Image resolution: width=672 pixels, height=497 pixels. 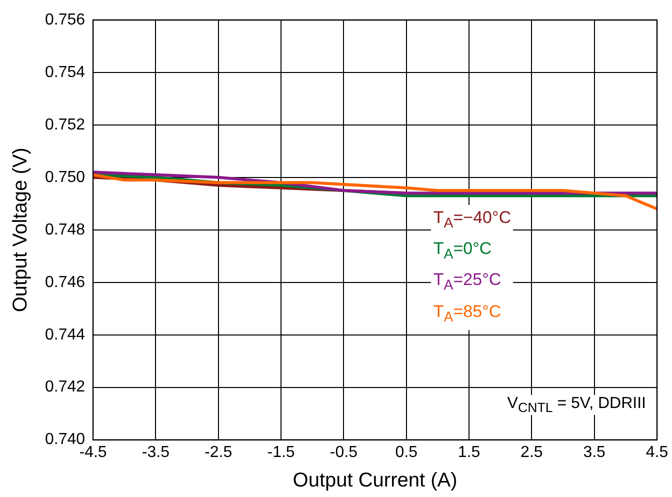 I want to click on text: T$_{A}$=0°C, so click(x=463, y=251).